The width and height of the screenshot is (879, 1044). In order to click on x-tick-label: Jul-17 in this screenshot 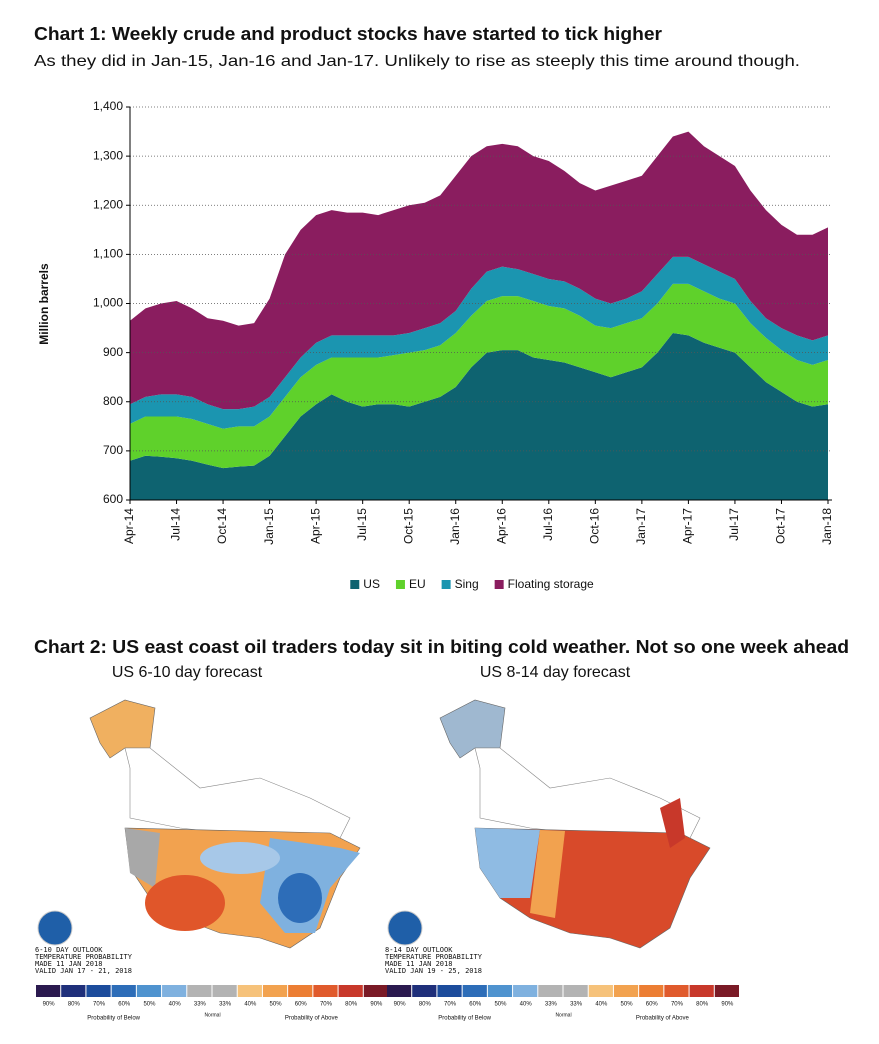, I will do `click(734, 524)`.